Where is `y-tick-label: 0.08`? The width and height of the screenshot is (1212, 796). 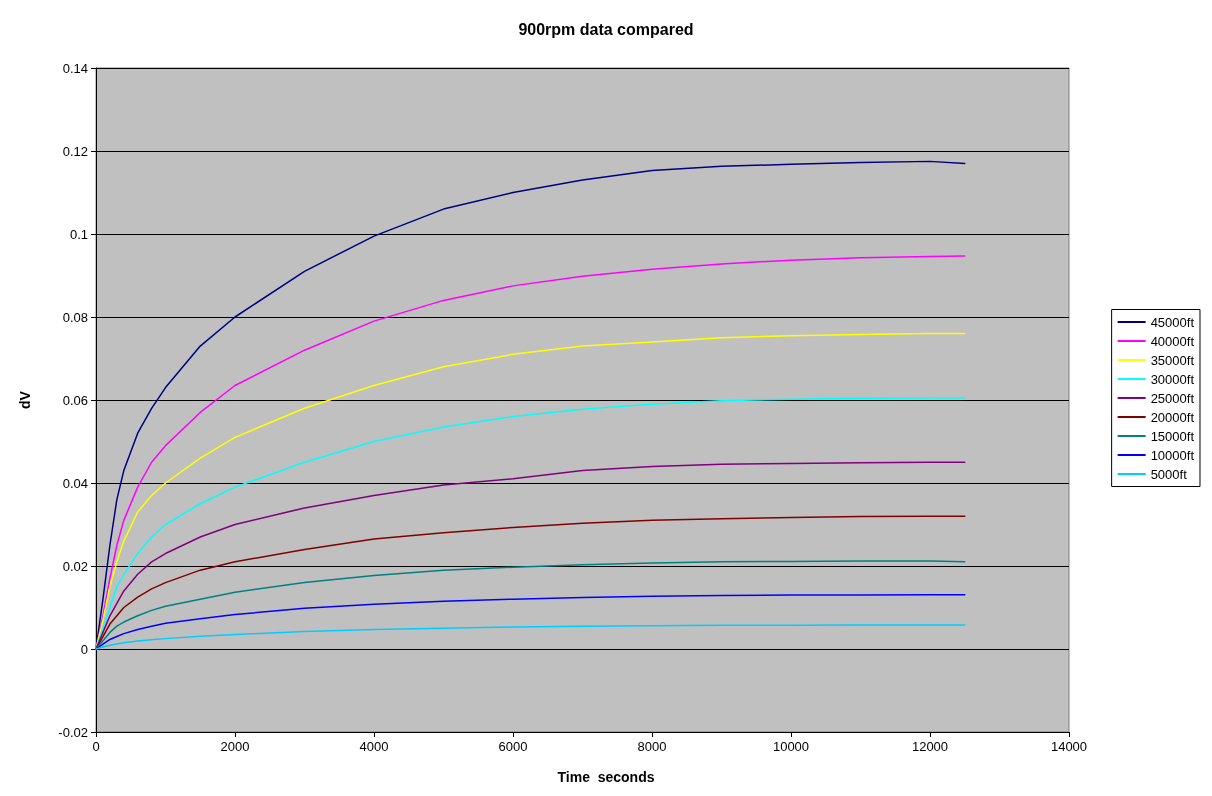
y-tick-label: 0.08 is located at coordinates (75, 317).